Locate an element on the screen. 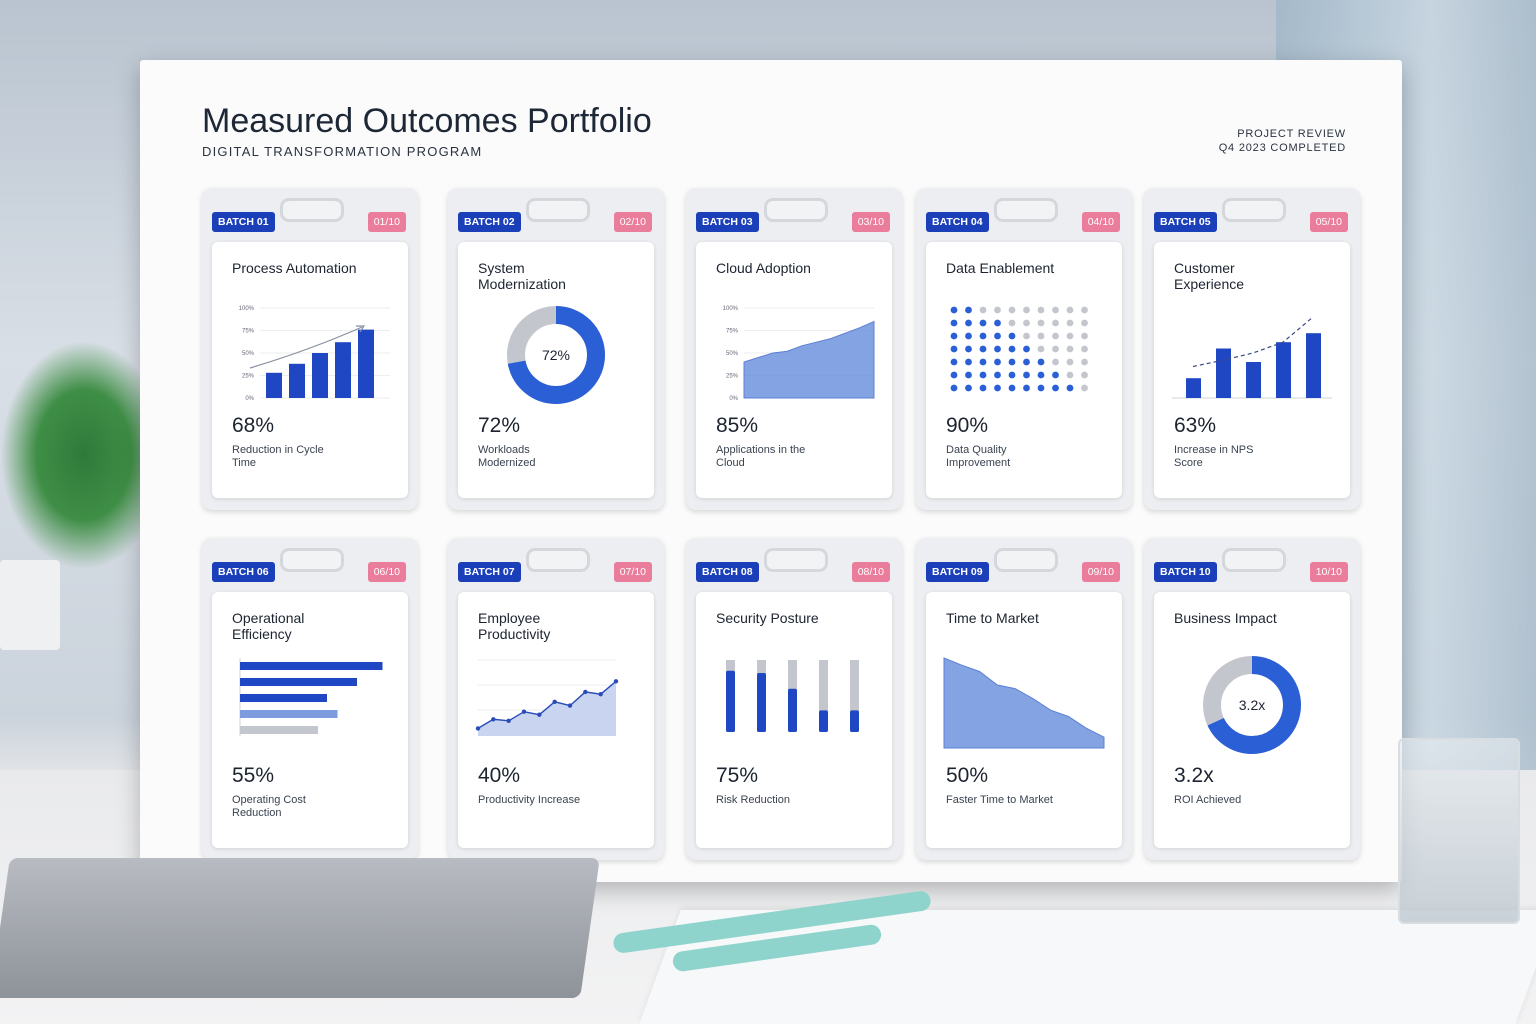  card-title: System Modernization is located at coordinates (522, 276).